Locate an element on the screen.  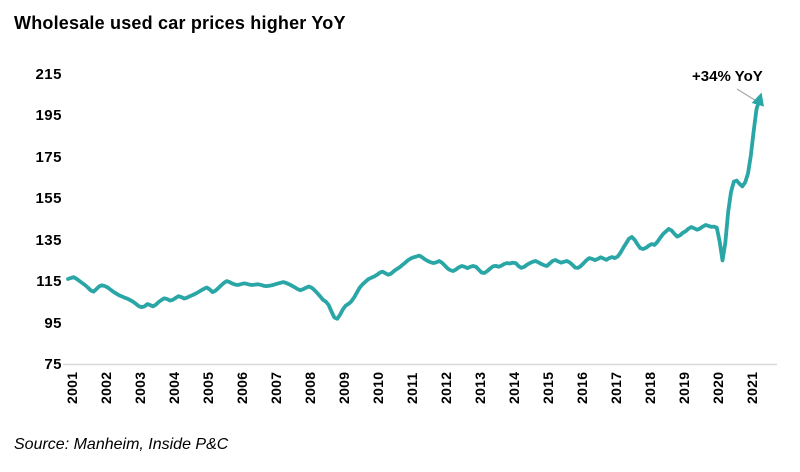
x-axis-tick-label: 2007 is located at coordinates (275, 387).